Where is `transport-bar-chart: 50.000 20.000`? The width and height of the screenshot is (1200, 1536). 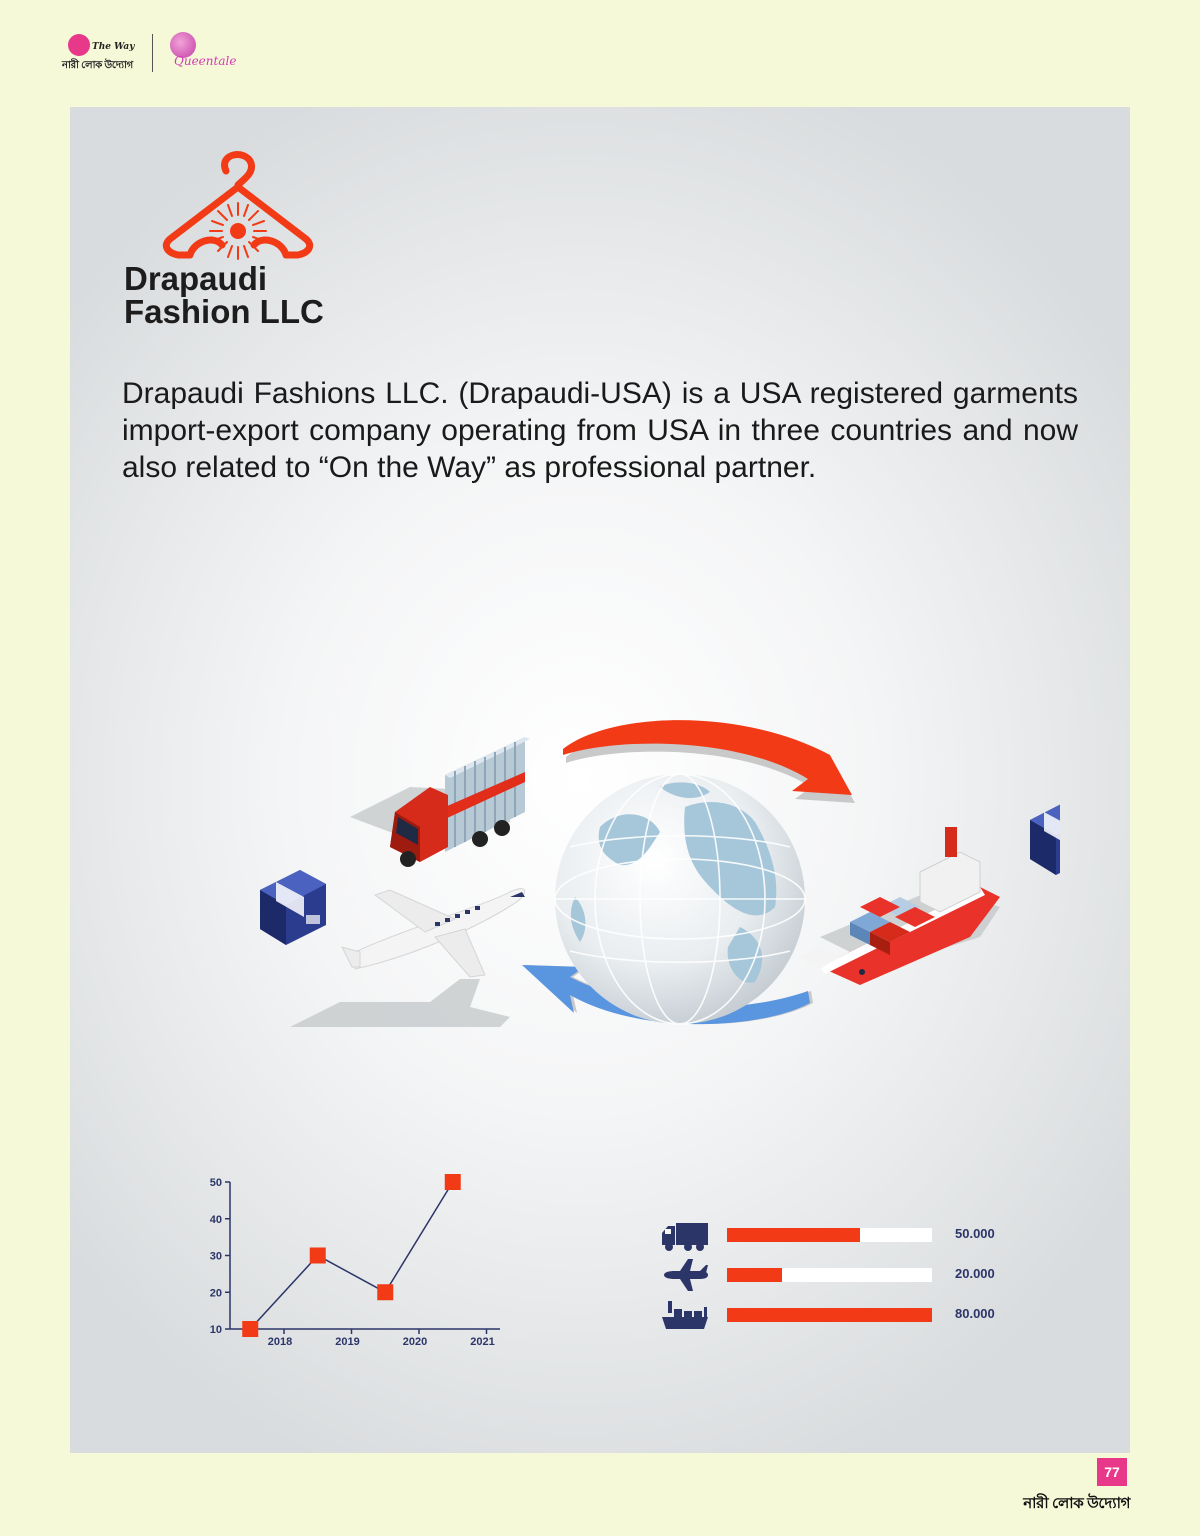 transport-bar-chart: 50.000 20.000 is located at coordinates (850, 1277).